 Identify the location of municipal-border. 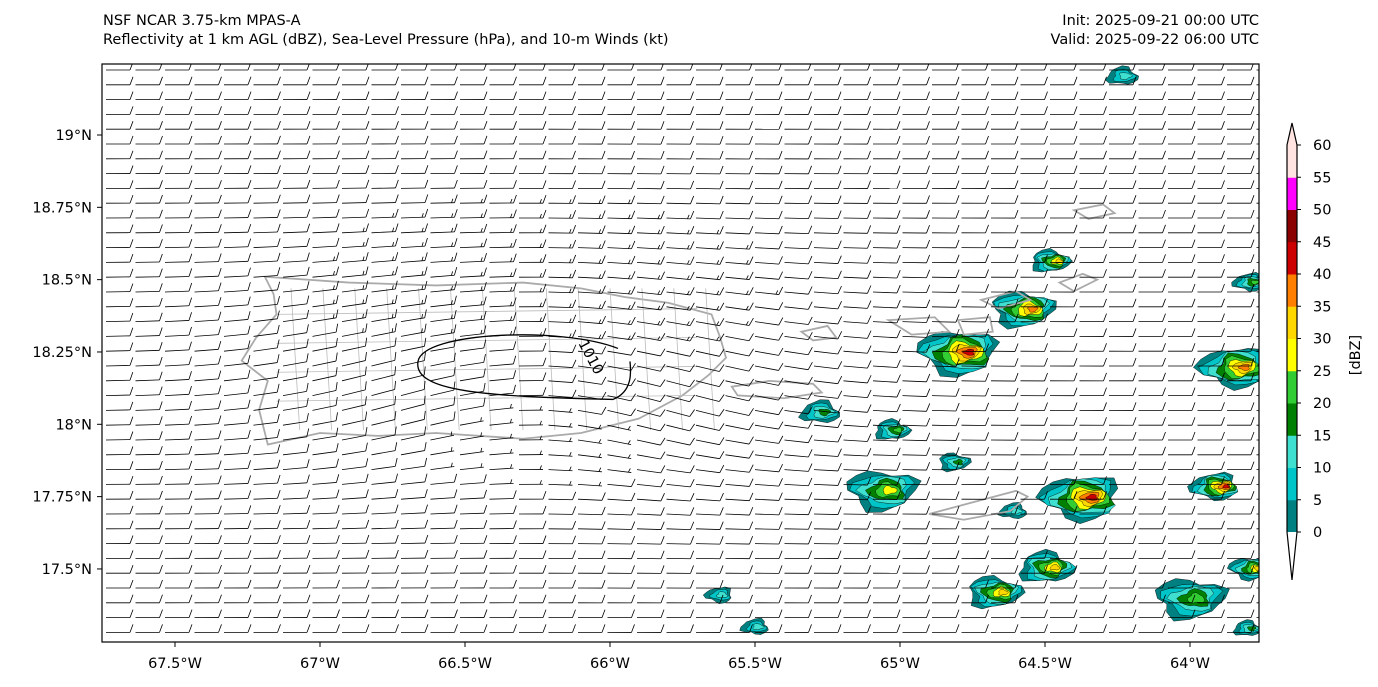
(582, 359).